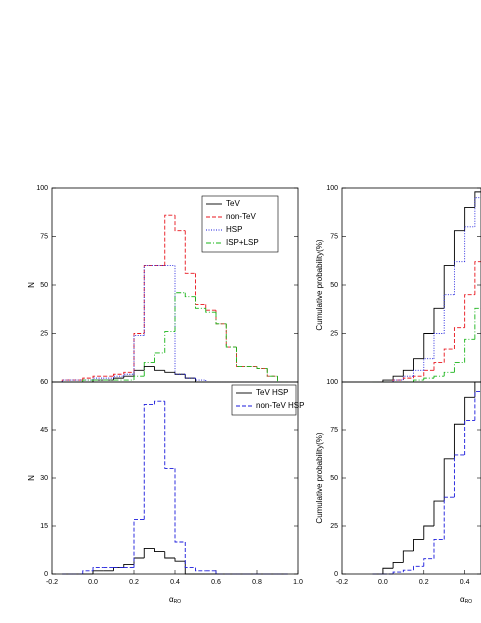 The height and width of the screenshot is (623, 481). I want to click on x-tick-label: 0.8, so click(257, 582).